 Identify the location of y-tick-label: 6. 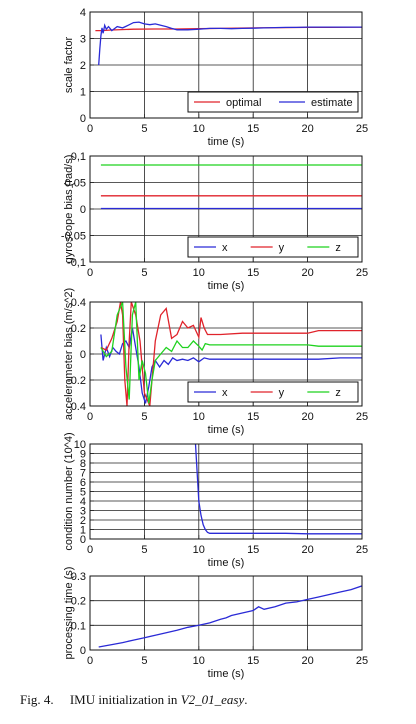
(83, 483).